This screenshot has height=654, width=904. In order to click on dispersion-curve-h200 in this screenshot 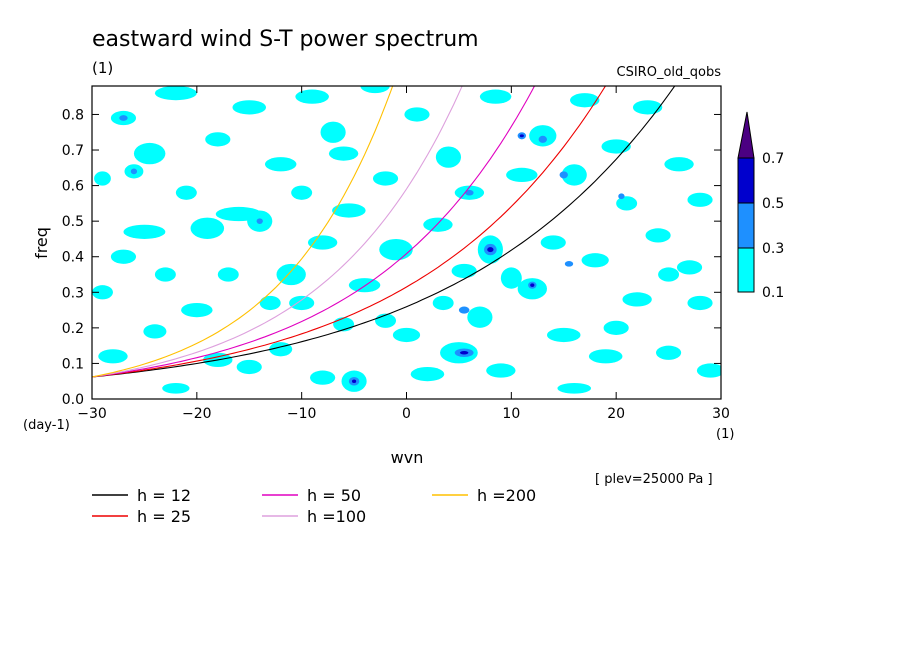, I will do `click(243, 232)`.